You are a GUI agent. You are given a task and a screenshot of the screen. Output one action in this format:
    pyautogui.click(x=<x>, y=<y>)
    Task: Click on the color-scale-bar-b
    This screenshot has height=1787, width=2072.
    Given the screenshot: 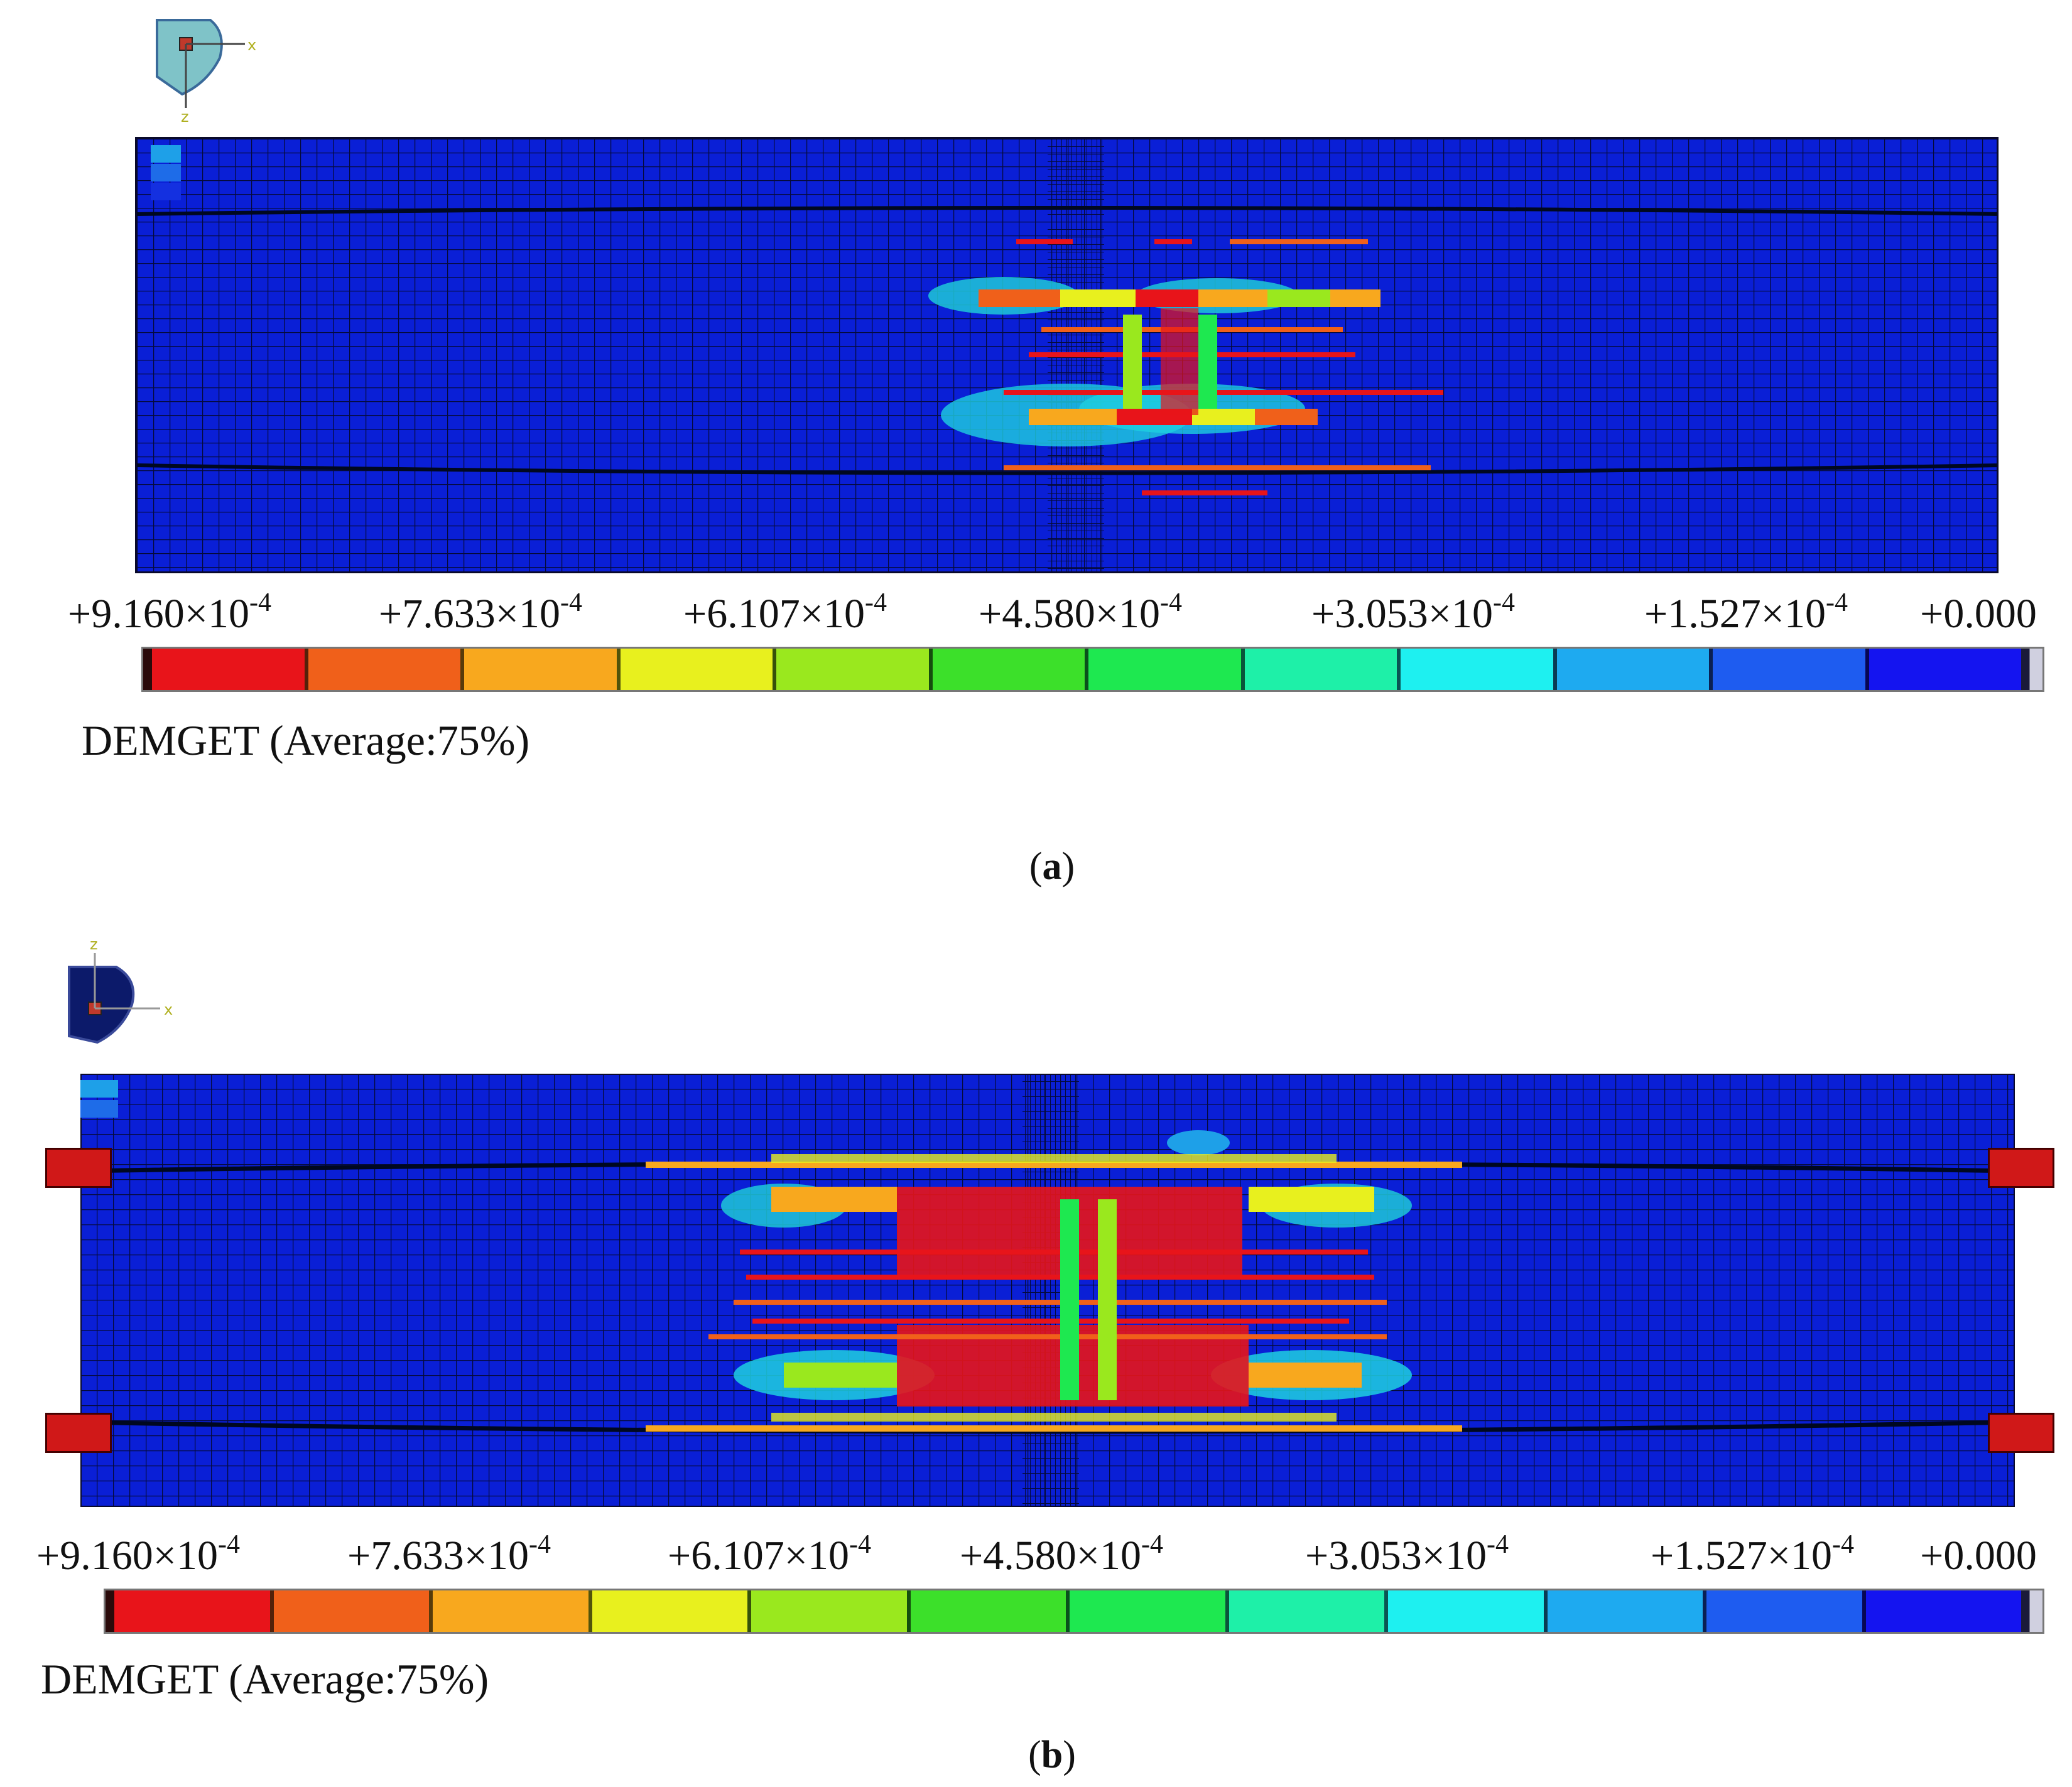 What is the action you would take?
    pyautogui.click(x=1074, y=1611)
    